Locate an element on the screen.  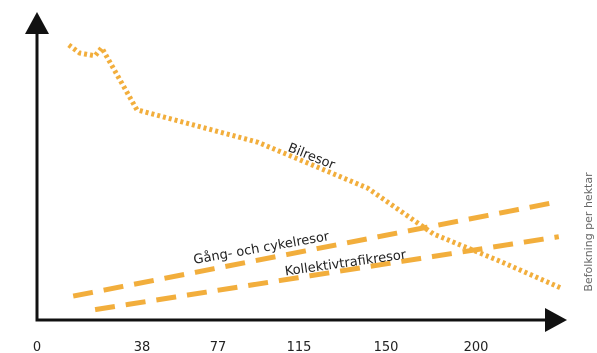
x-tick-label: 150 is located at coordinates (386, 346).